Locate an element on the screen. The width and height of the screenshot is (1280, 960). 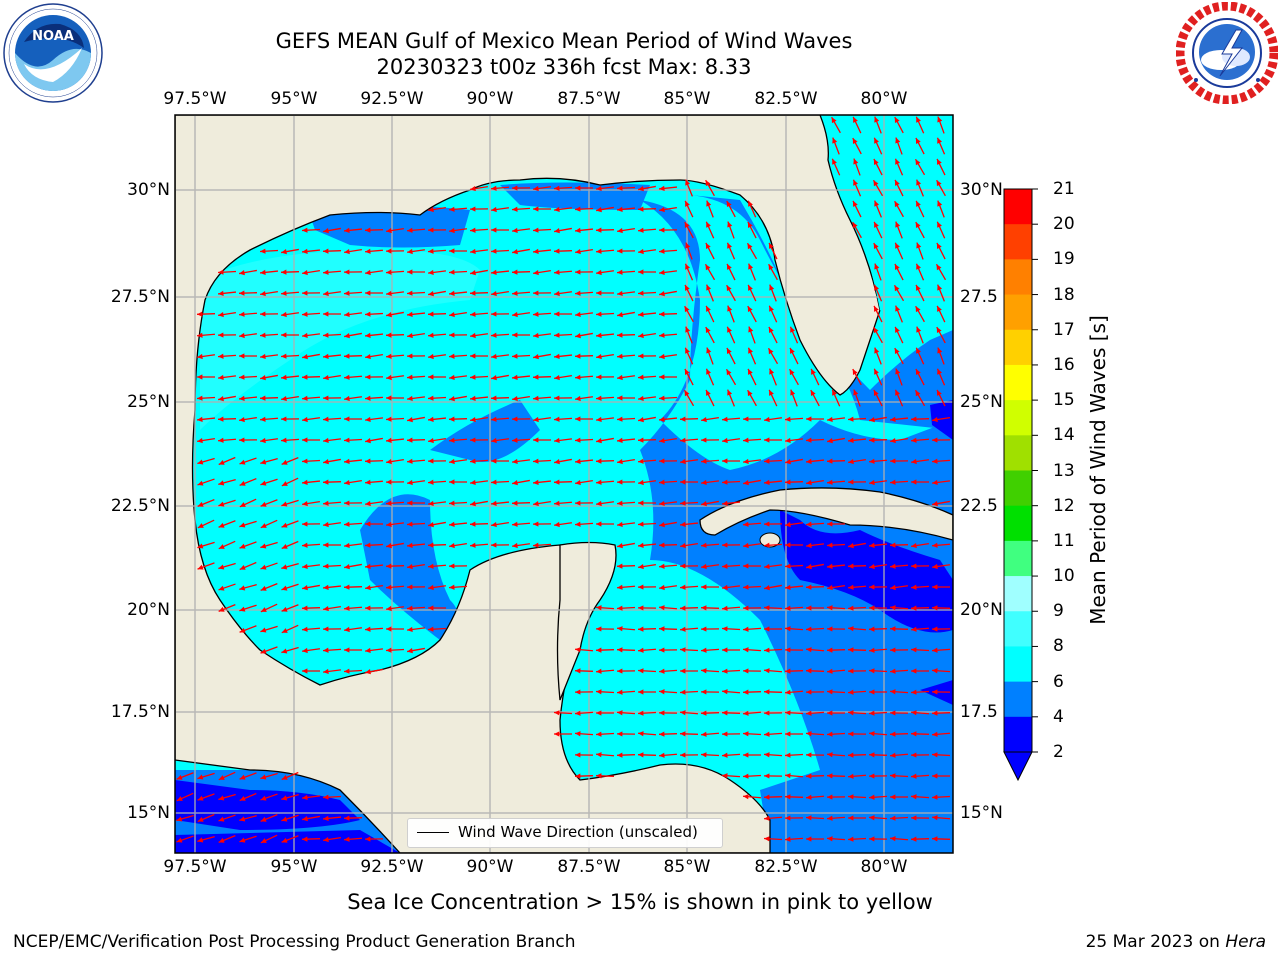
colorbar-tick-label: 12 is located at coordinates (1064, 505).